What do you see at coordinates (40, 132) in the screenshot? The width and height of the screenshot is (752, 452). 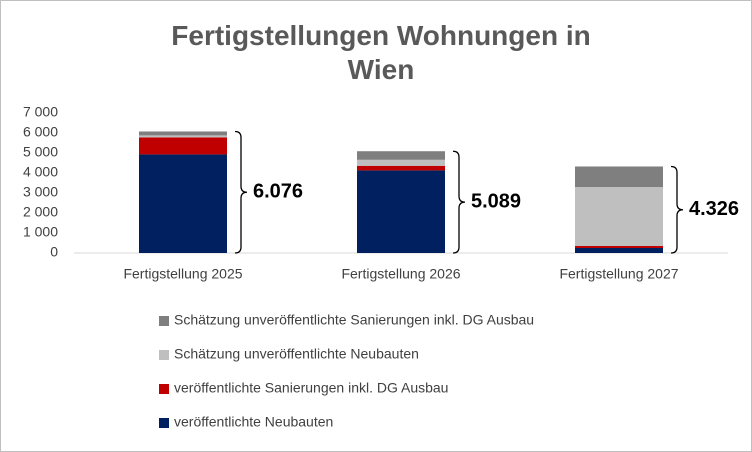 I see `y-tick-label: 6 000` at bounding box center [40, 132].